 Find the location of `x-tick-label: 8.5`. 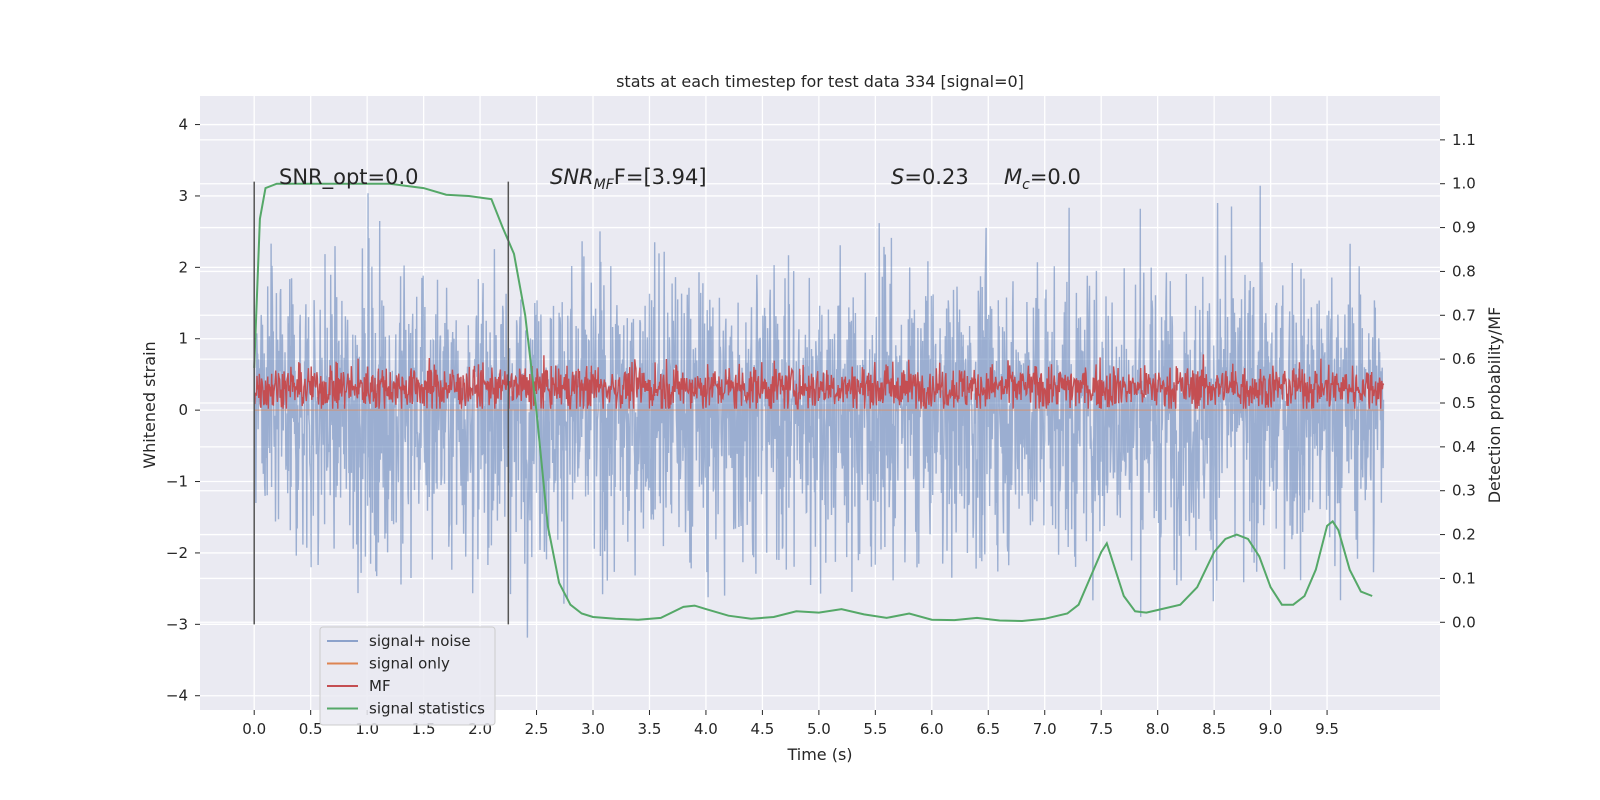

x-tick-label: 8.5 is located at coordinates (1214, 729).